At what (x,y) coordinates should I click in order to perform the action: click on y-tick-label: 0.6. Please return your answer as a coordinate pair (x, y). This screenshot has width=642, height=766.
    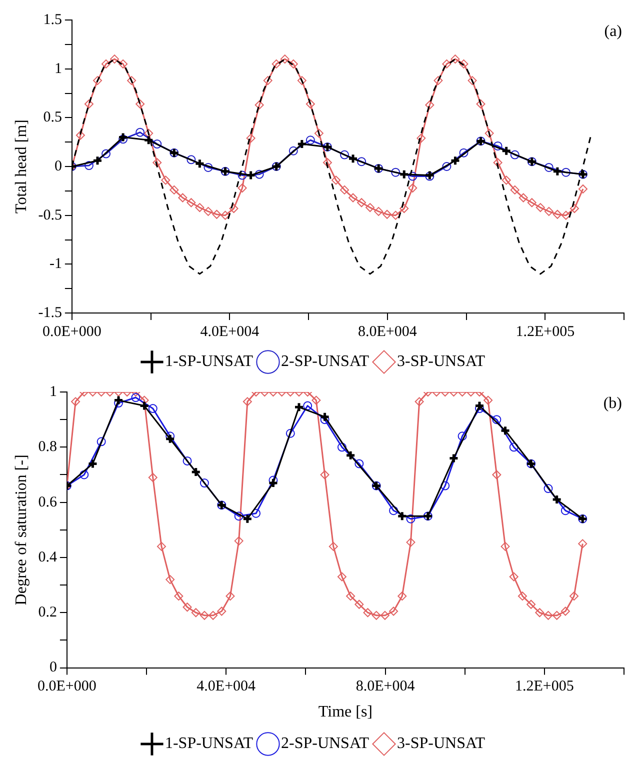
    Looking at the image, I should click on (48, 502).